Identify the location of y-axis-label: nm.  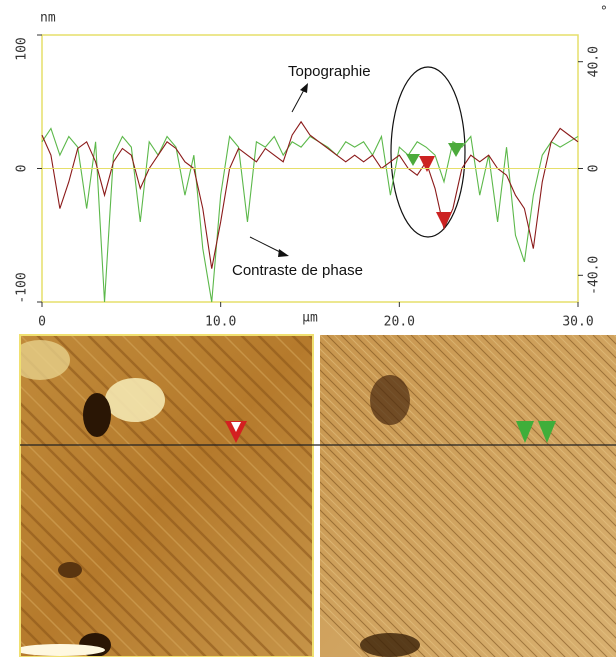
(48, 18).